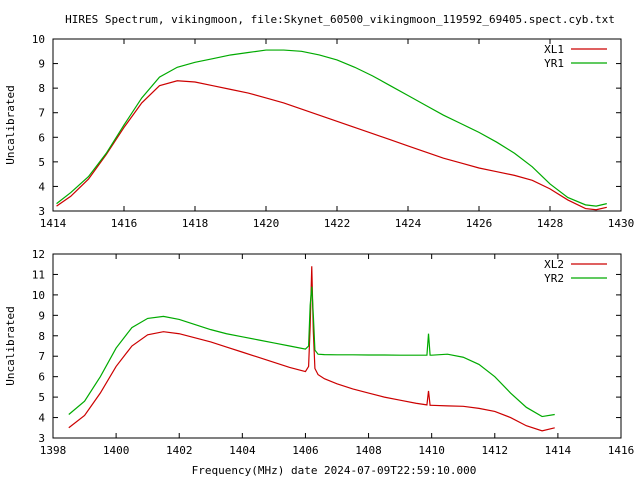 This screenshot has width=640, height=480. I want to click on x-tick-label: 1398, so click(53, 450).